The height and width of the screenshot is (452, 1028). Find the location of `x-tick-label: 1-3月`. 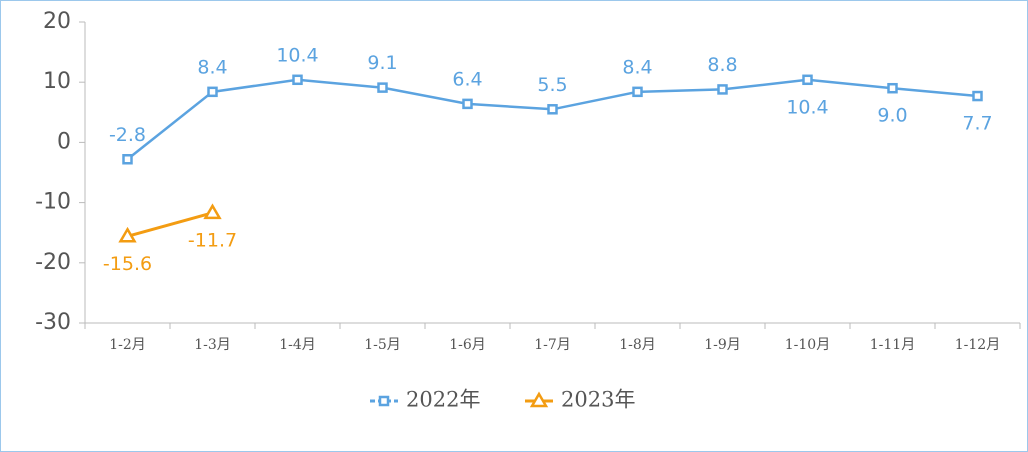

x-tick-label: 1-3月 is located at coordinates (212, 345).